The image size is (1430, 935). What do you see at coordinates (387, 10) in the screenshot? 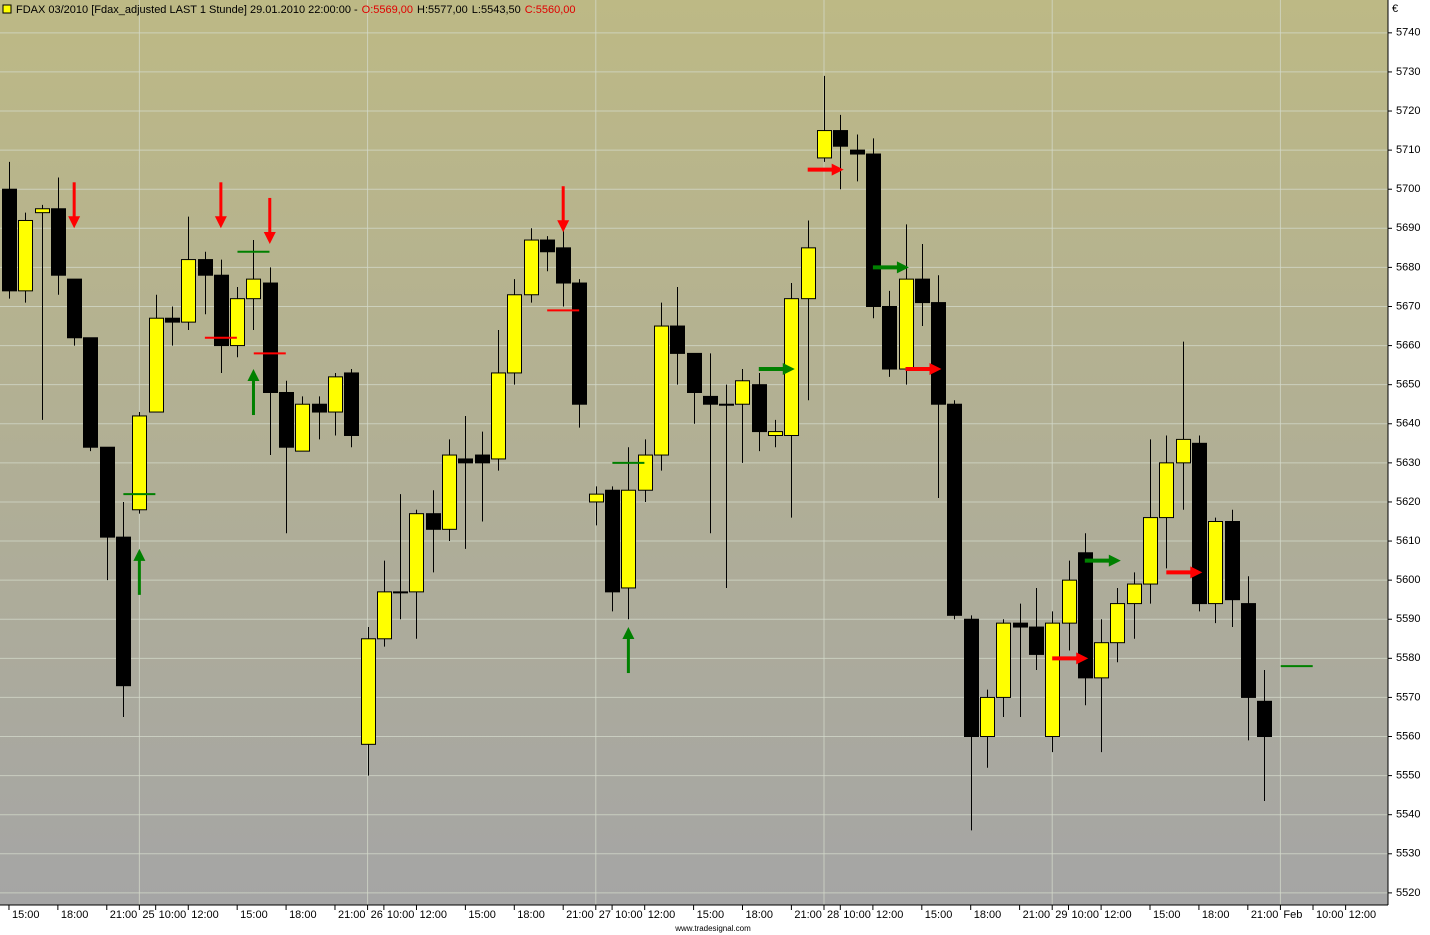
I see `header-value: O:5569,00` at bounding box center [387, 10].